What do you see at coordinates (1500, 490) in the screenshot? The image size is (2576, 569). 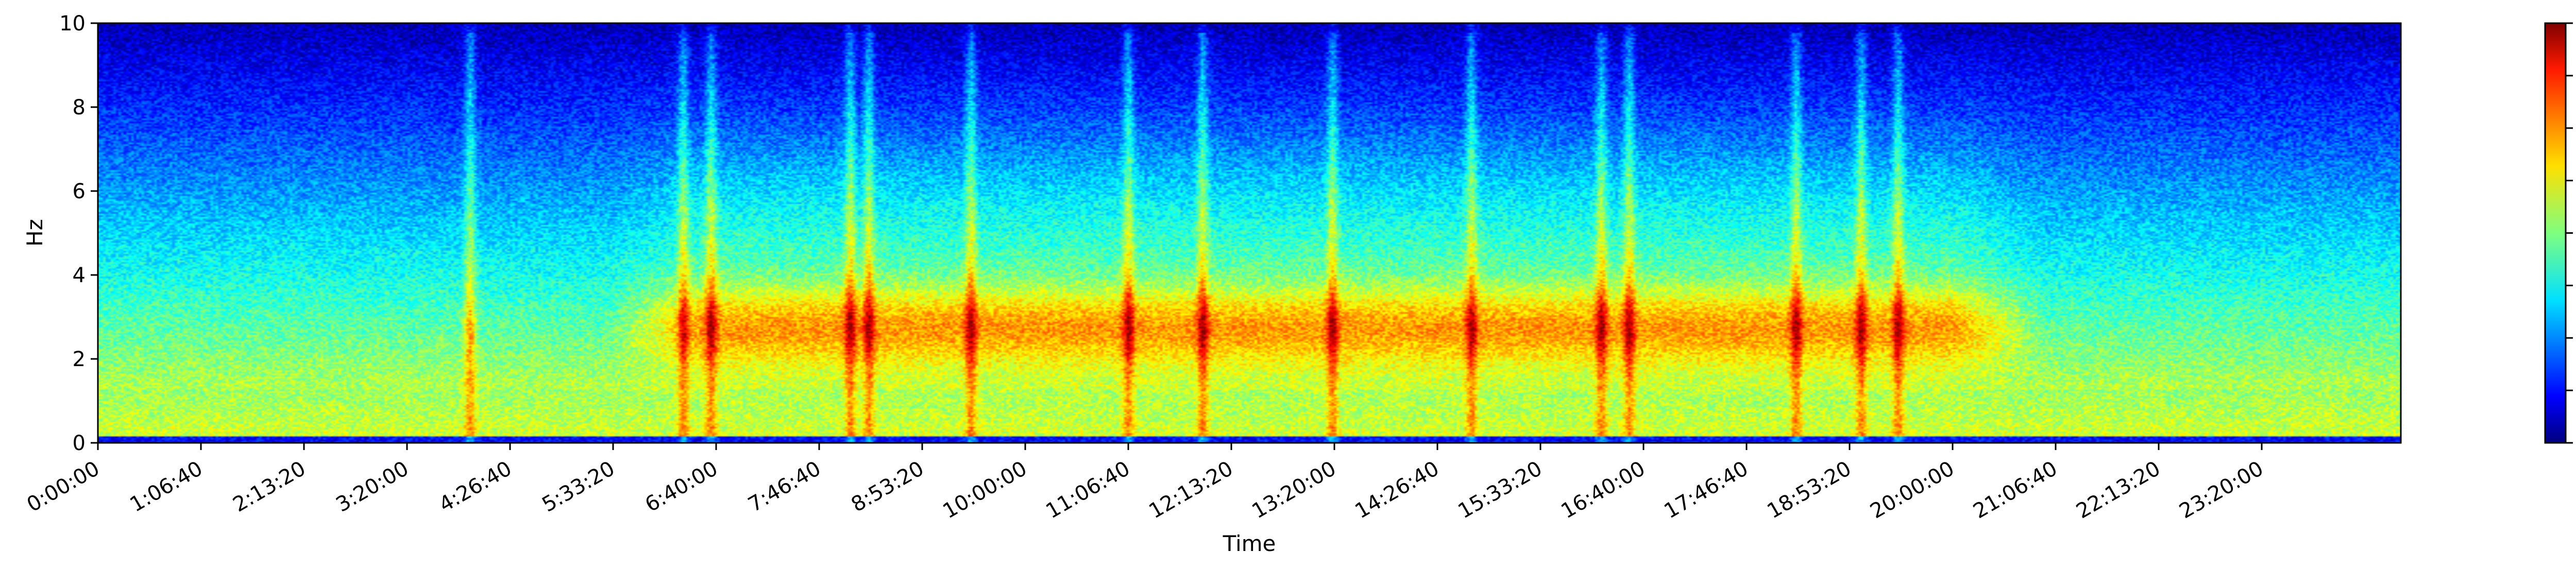 I see `x-tick-label: 15:33:20` at bounding box center [1500, 490].